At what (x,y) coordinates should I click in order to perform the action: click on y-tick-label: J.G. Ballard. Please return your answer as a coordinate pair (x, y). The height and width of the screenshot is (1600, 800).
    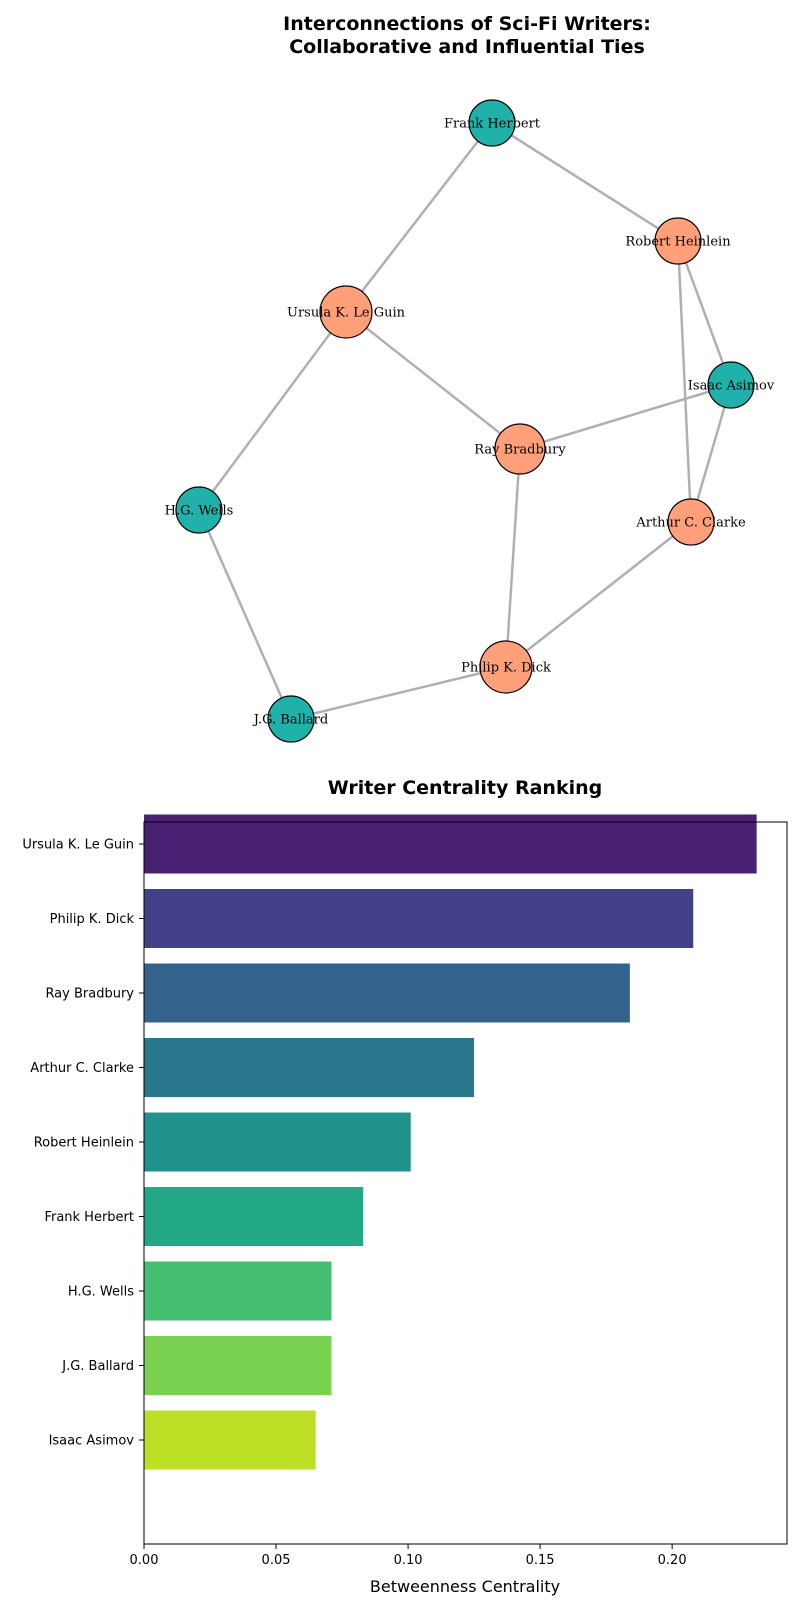
    Looking at the image, I should click on (97, 1366).